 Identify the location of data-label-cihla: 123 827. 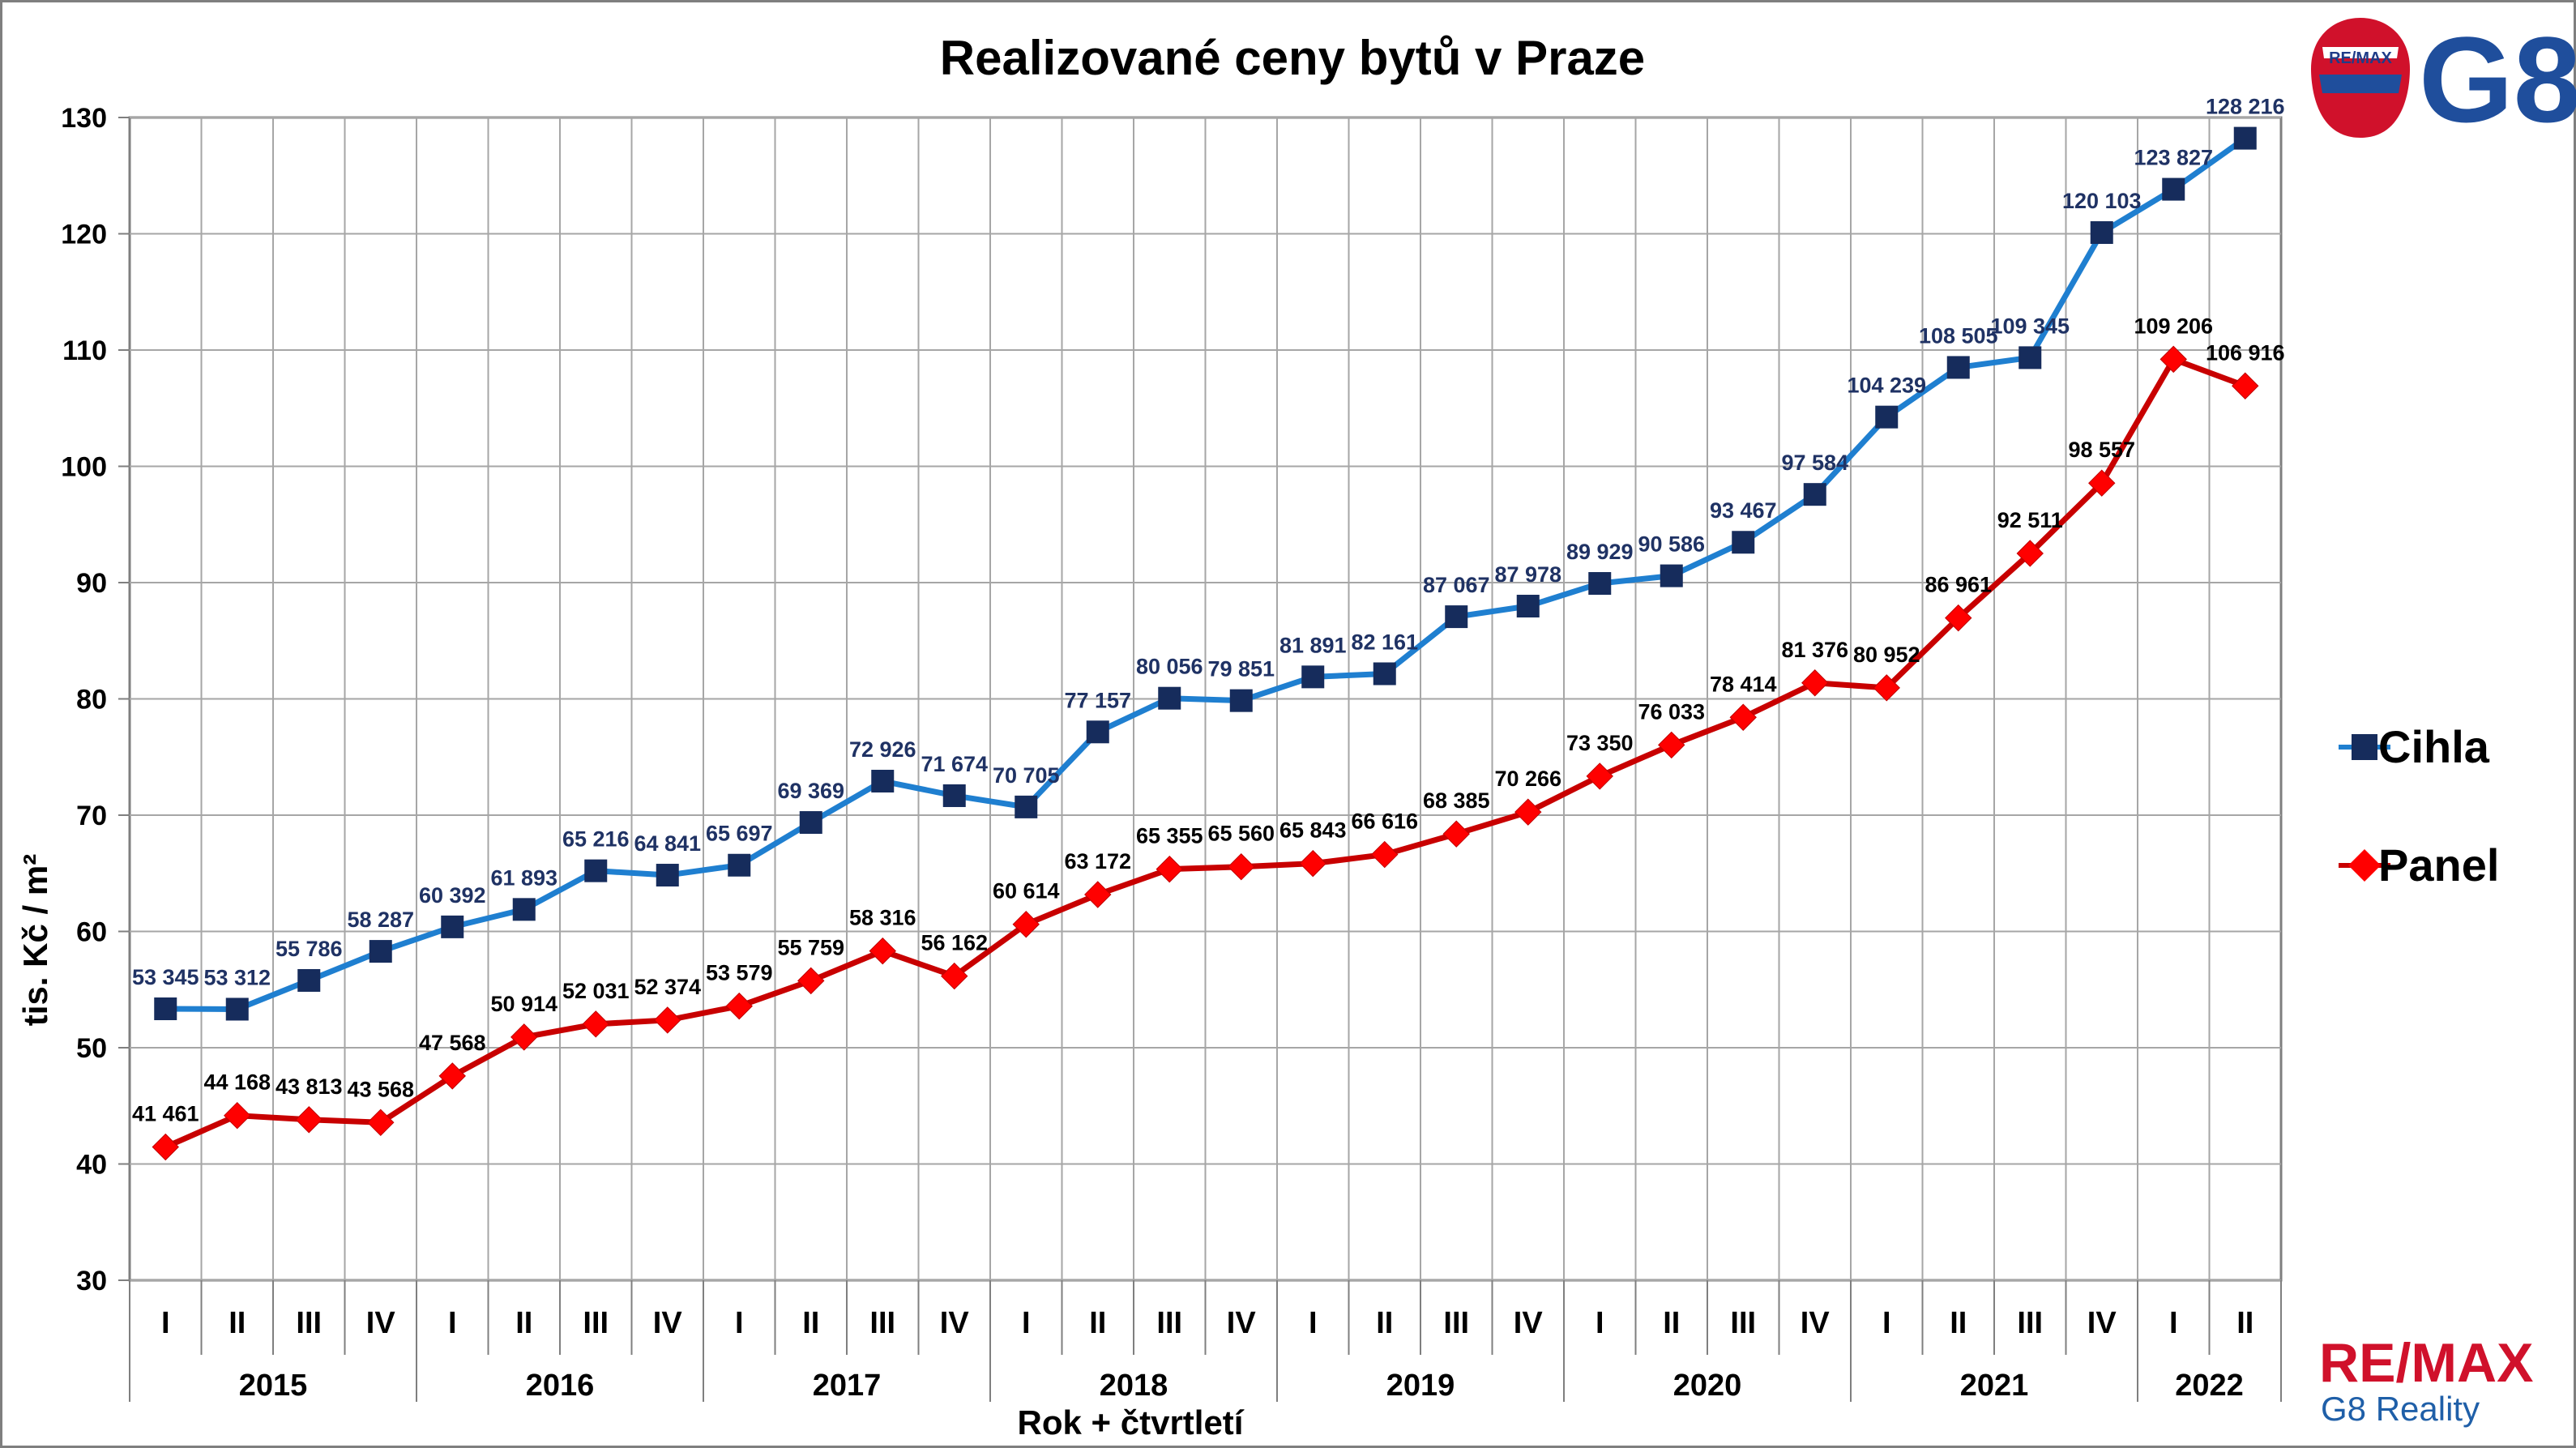
(2173, 158).